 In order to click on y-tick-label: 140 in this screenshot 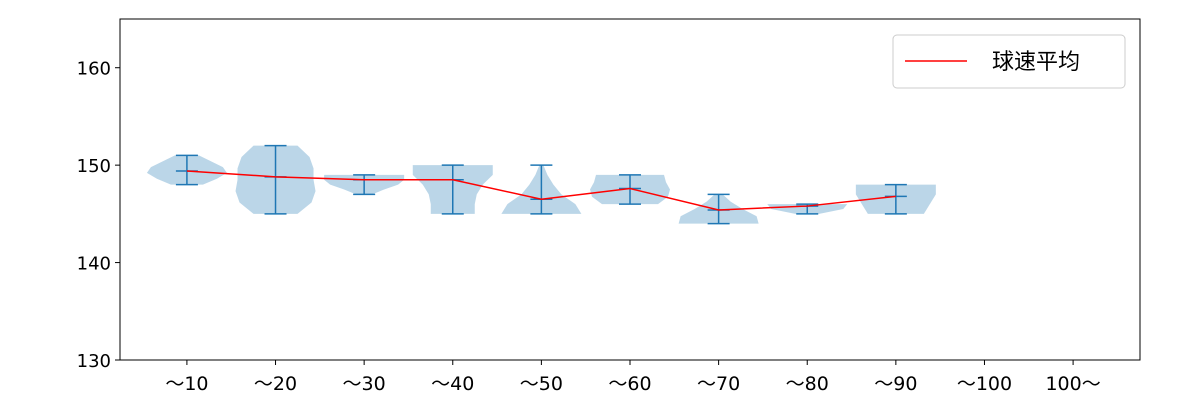, I will do `click(94, 264)`.